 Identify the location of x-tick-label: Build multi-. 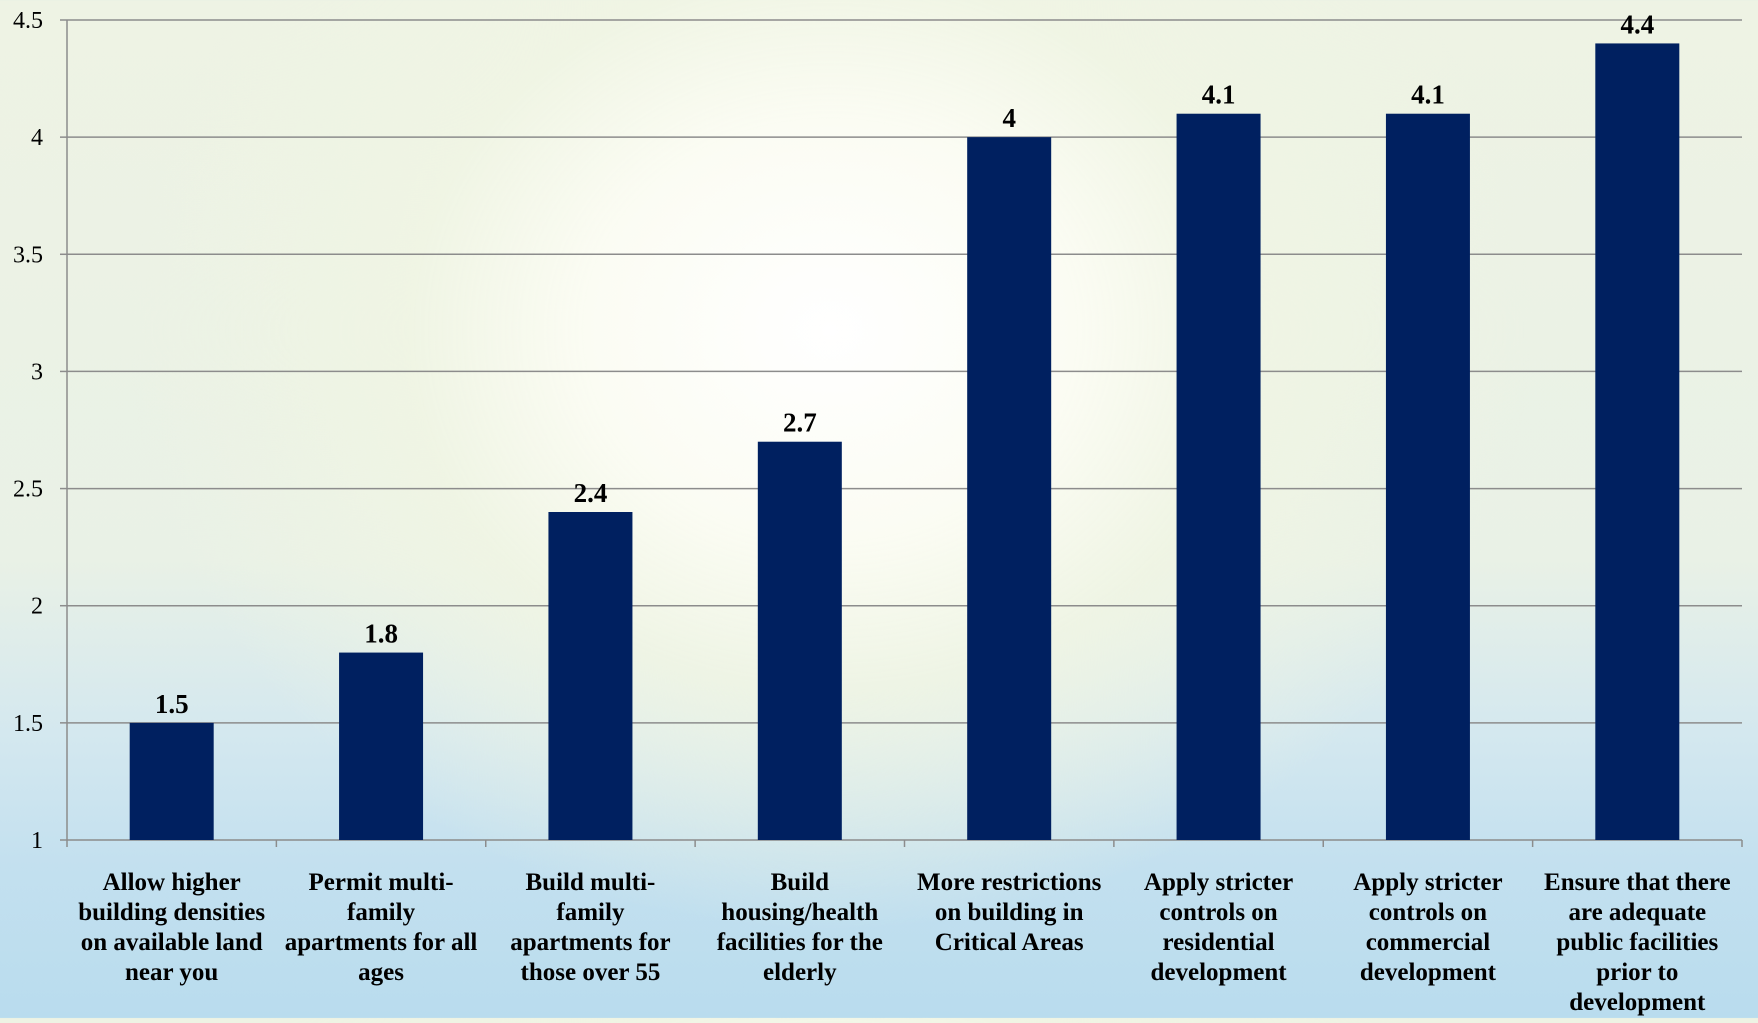
(590, 882).